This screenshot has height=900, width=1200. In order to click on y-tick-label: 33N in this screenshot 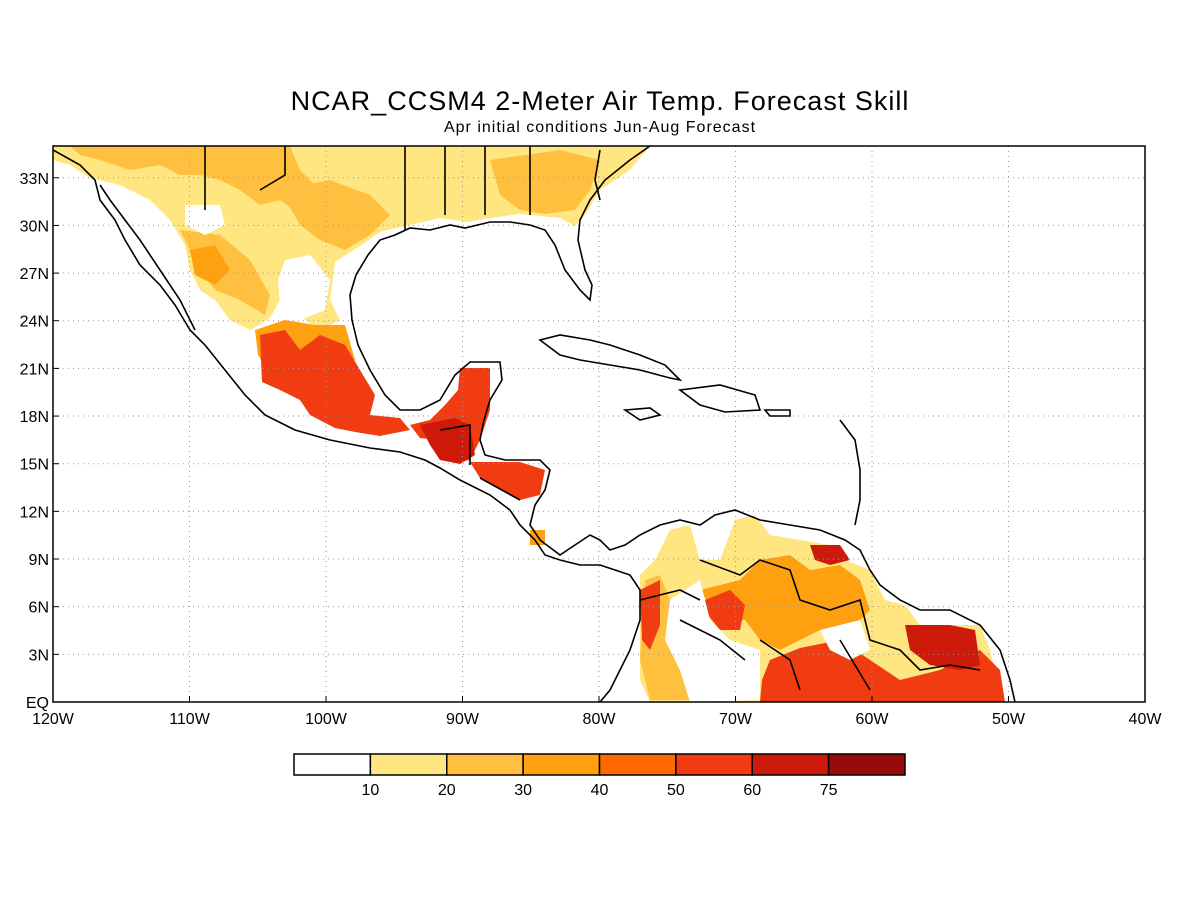, I will do `click(34, 179)`.